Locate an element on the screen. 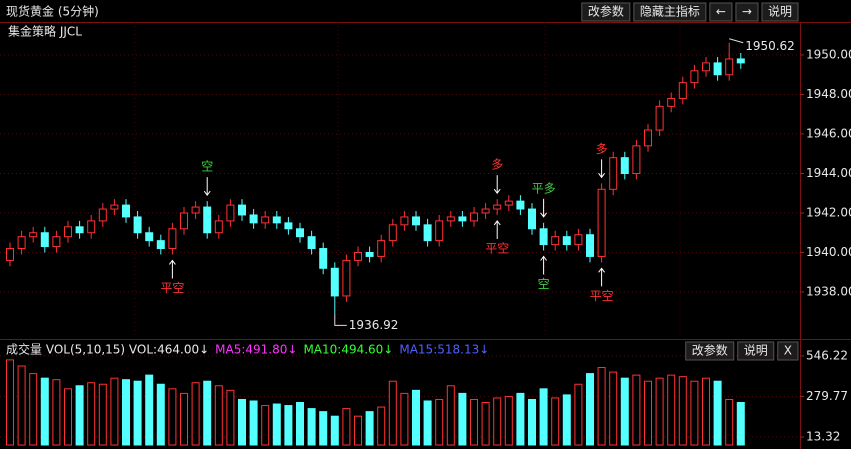  button-label: → is located at coordinates (747, 12).